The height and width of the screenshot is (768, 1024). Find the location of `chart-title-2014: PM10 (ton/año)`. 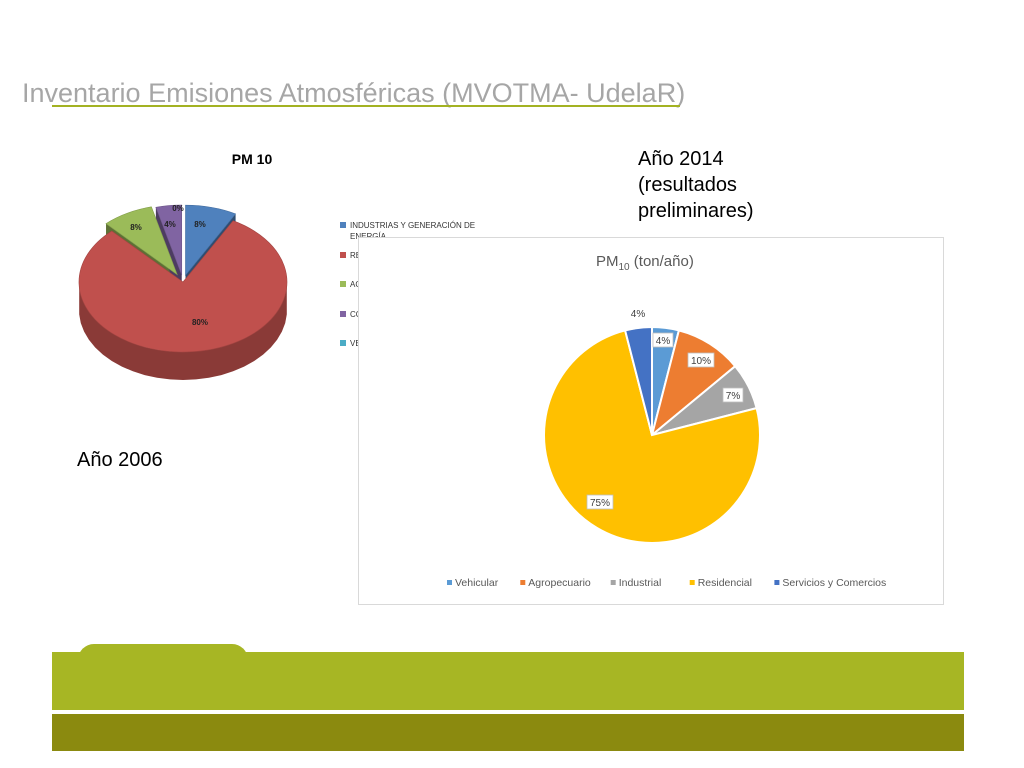

chart-title-2014: PM10 (ton/año) is located at coordinates (645, 263).